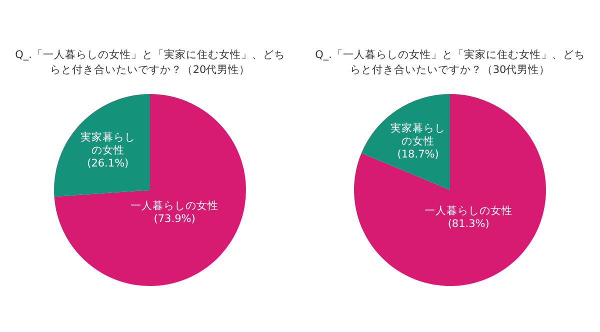 This screenshot has height=332, width=600. What do you see at coordinates (108, 163) in the screenshot?
I see `data-label: (26.1%)` at bounding box center [108, 163].